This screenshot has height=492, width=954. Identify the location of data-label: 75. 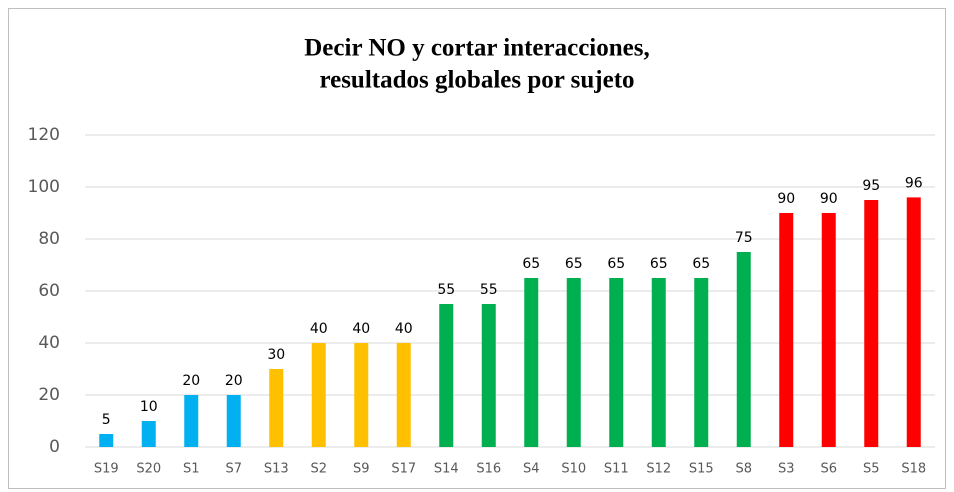
(744, 238).